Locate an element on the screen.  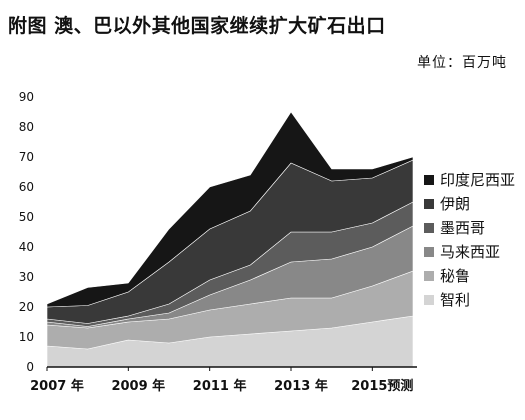
y-tick-label: 40 is located at coordinates (26, 247).